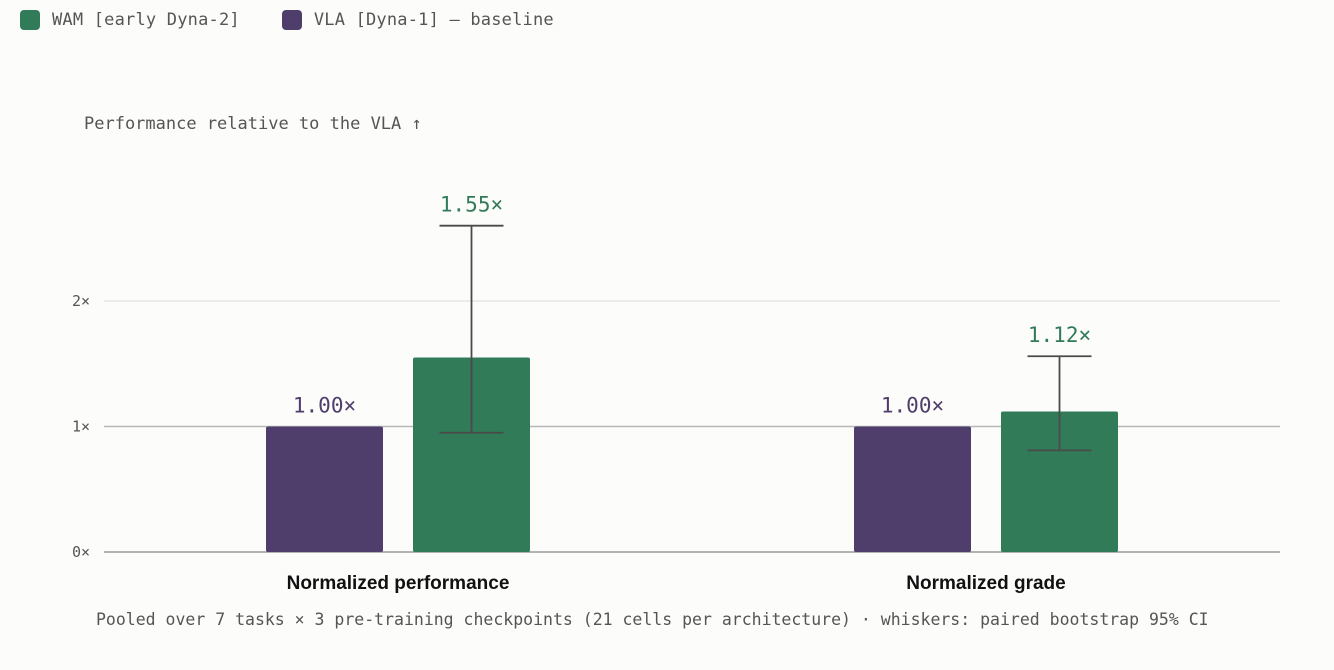 This screenshot has width=1334, height=670. I want to click on x-category-label: Normalized performance, so click(398, 583).